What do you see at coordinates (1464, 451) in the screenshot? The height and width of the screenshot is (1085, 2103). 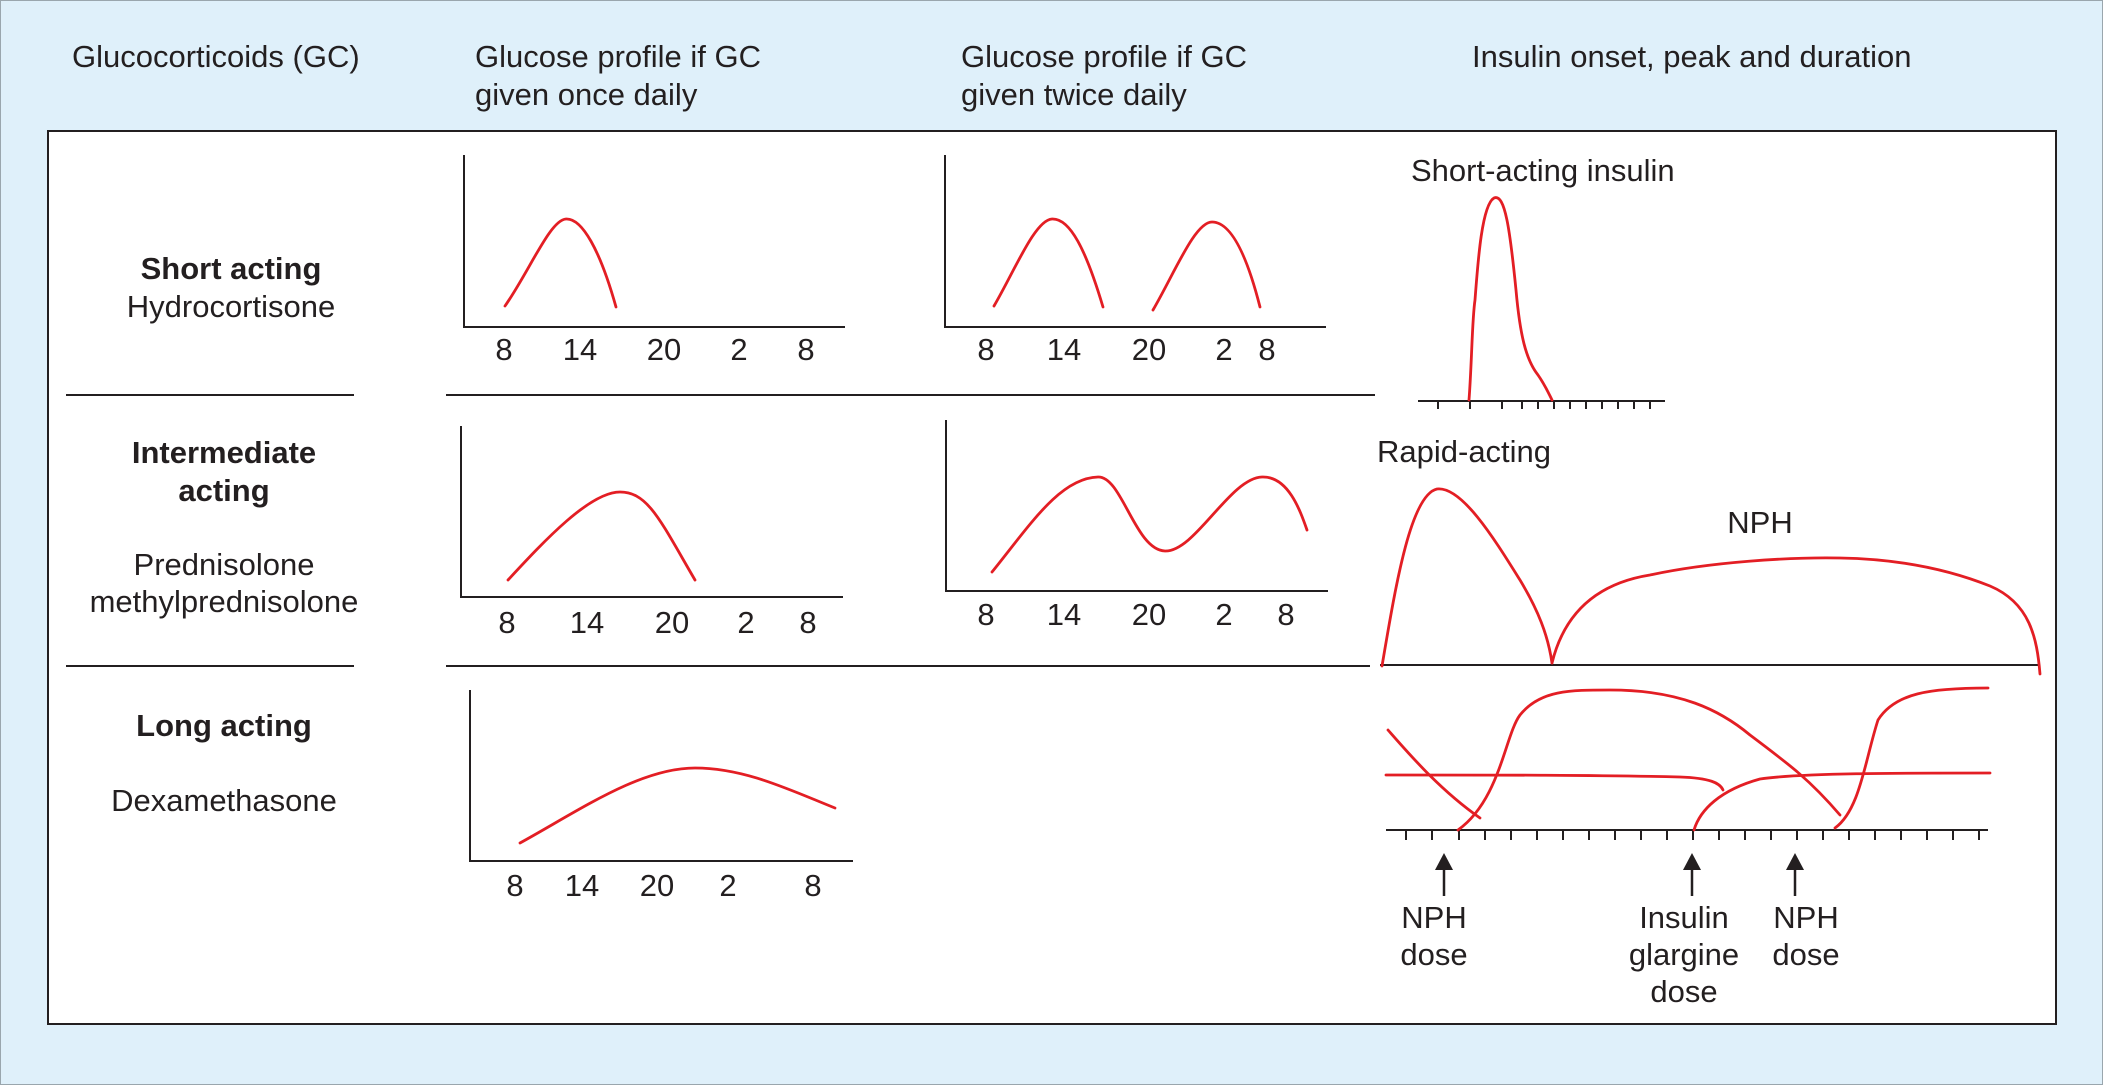 I see `insulin-rapid-acting-label: Rapid-acting` at bounding box center [1464, 451].